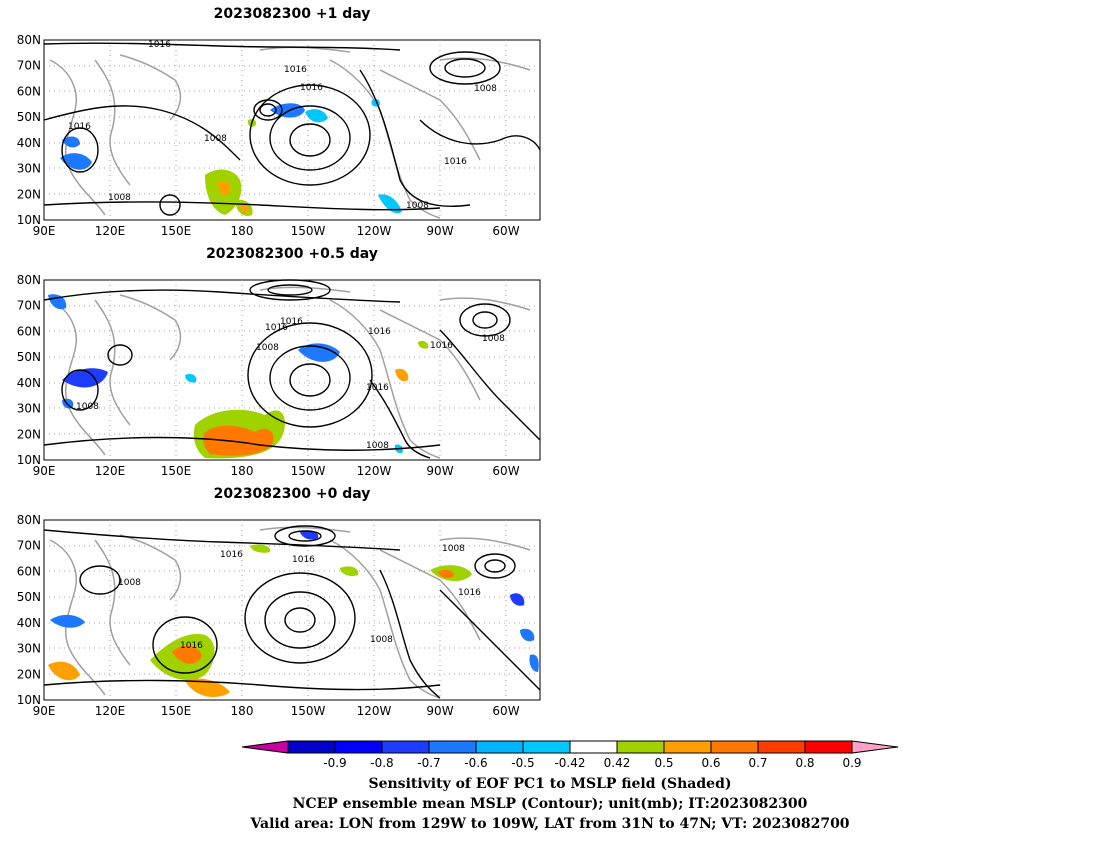 The width and height of the screenshot is (1100, 850). Describe the element at coordinates (110, 711) in the screenshot. I see `lon-tick-label: 120E` at that location.